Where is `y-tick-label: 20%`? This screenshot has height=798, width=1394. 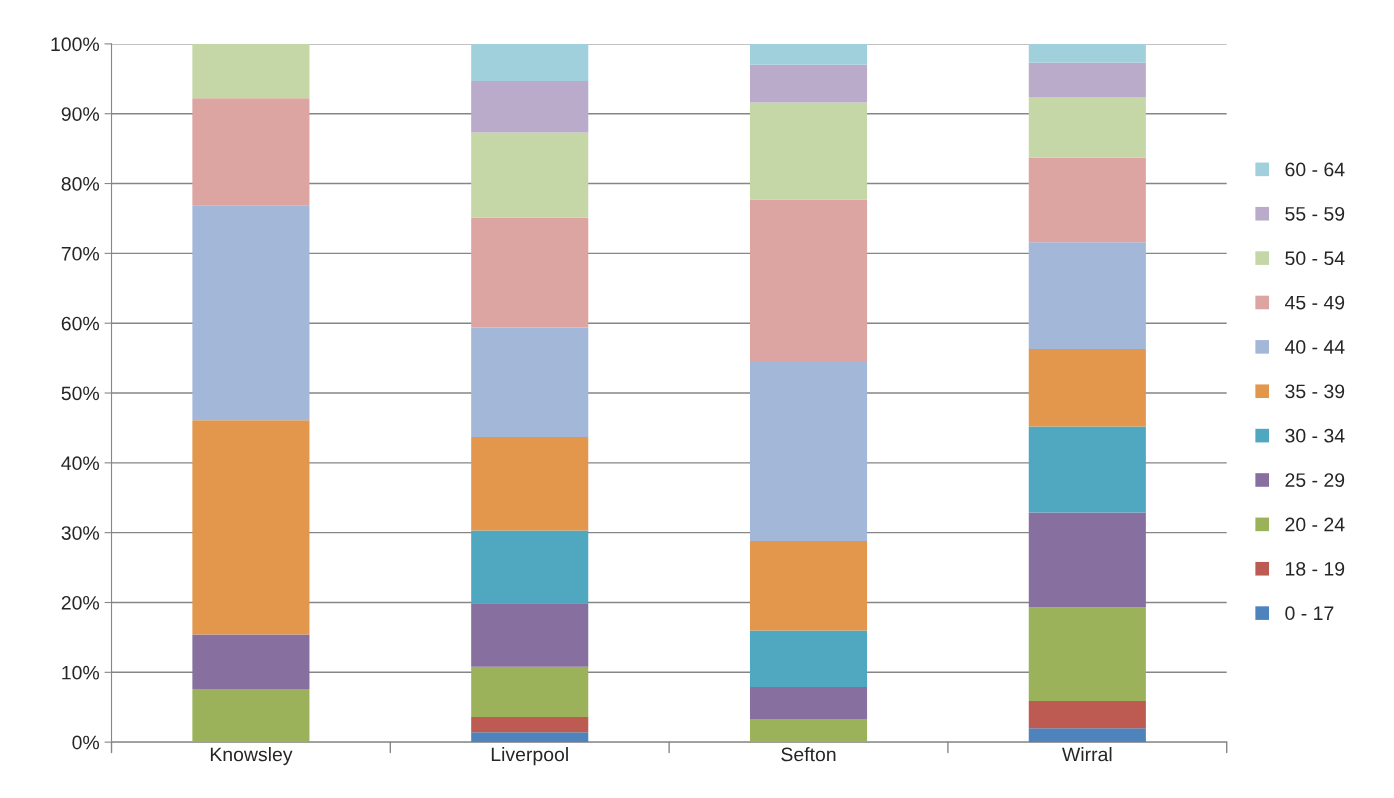 y-tick-label: 20% is located at coordinates (80, 602).